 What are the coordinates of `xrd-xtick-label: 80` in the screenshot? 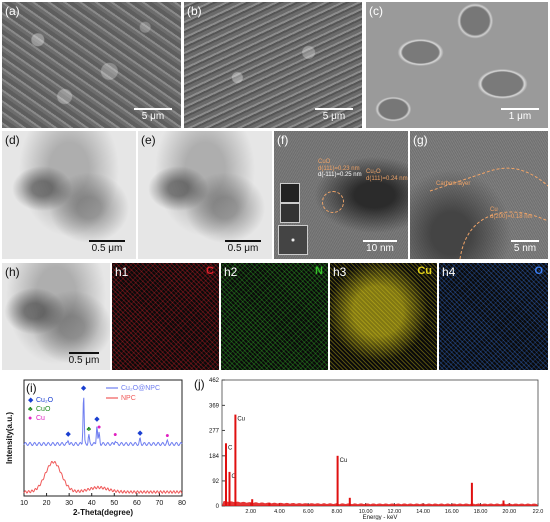 It's located at (182, 503).